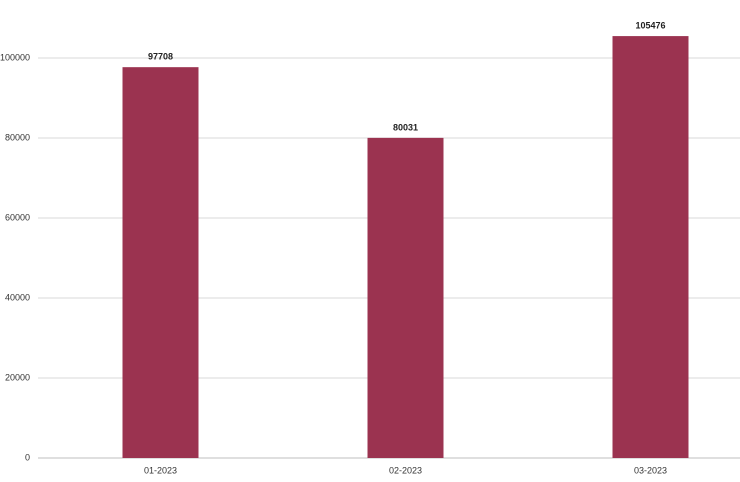 This screenshot has height=482, width=740. Describe the element at coordinates (15, 57) in the screenshot. I see `y-tick-label: 100000` at that location.